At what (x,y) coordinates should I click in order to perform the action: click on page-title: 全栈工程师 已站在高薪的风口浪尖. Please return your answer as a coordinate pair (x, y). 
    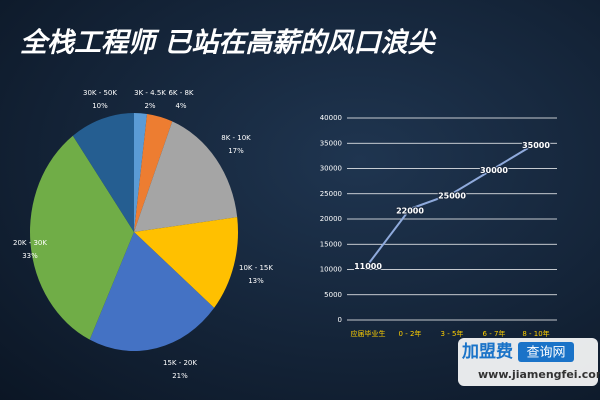
    Looking at the image, I should click on (228, 43).